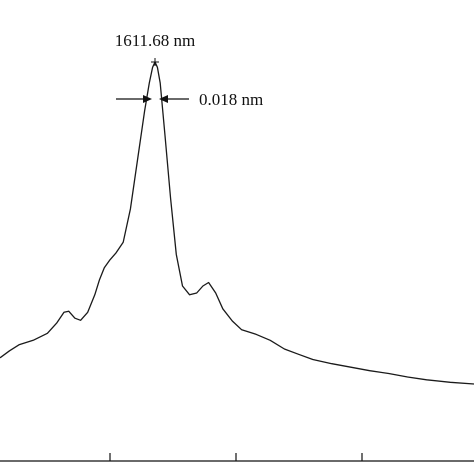 This screenshot has height=474, width=474. What do you see at coordinates (154, 62) in the screenshot?
I see `peak-marker` at bounding box center [154, 62].